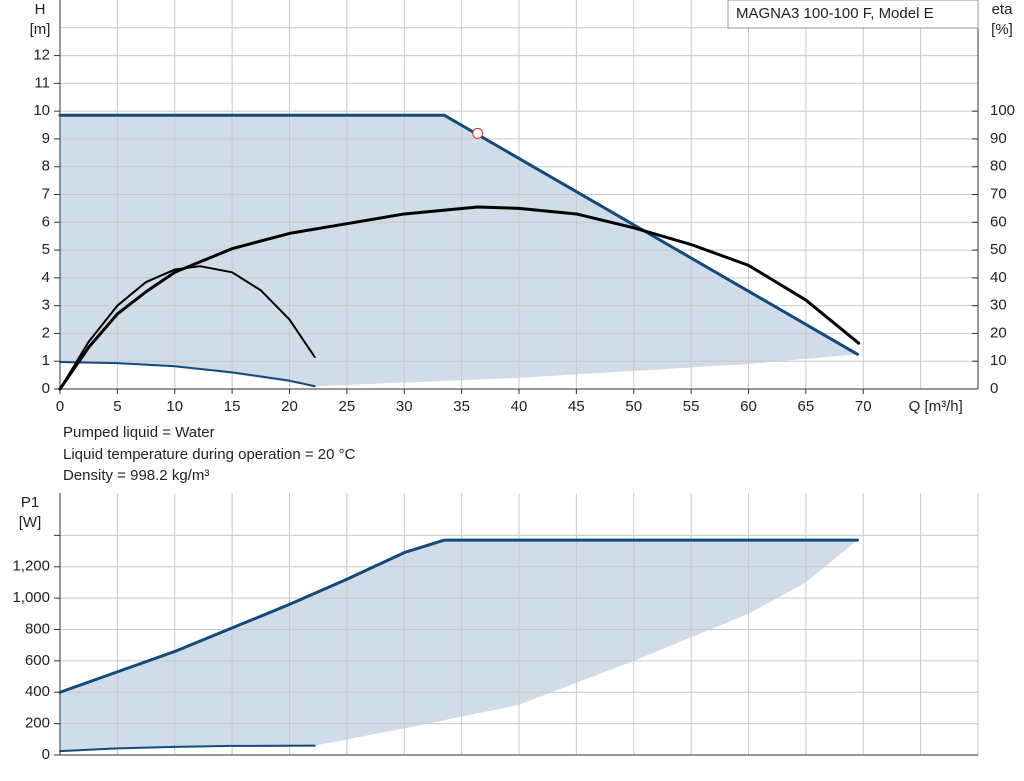 This screenshot has height=781, width=1024. Describe the element at coordinates (998, 360) in the screenshot. I see `y2-tick-label: 10` at that location.